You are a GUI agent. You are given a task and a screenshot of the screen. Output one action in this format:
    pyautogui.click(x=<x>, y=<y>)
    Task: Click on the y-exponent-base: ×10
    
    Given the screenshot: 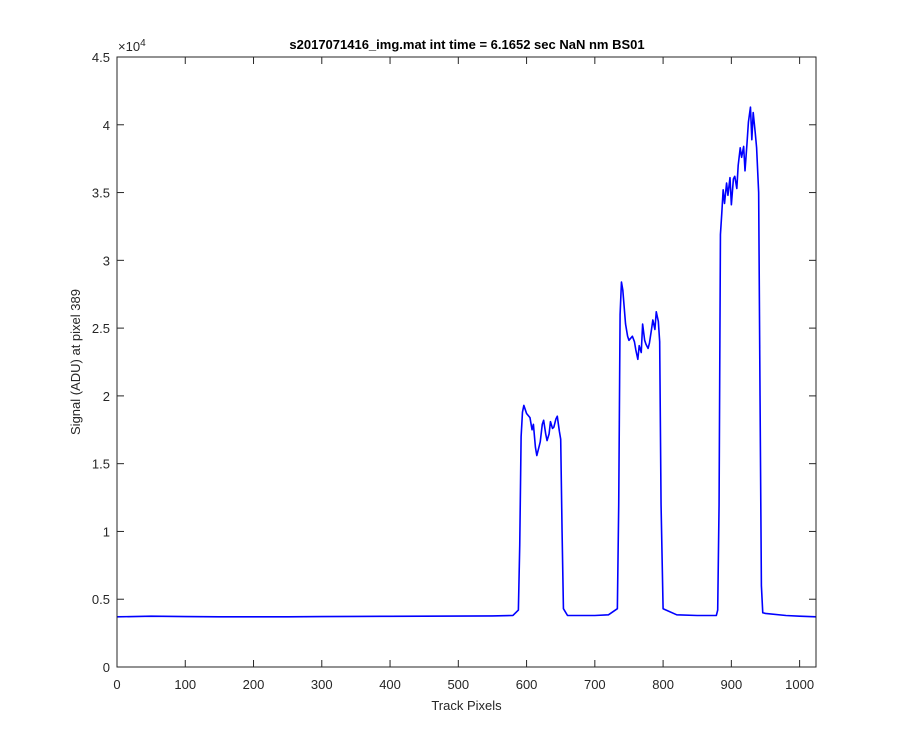 What is the action you would take?
    pyautogui.click(x=129, y=46)
    